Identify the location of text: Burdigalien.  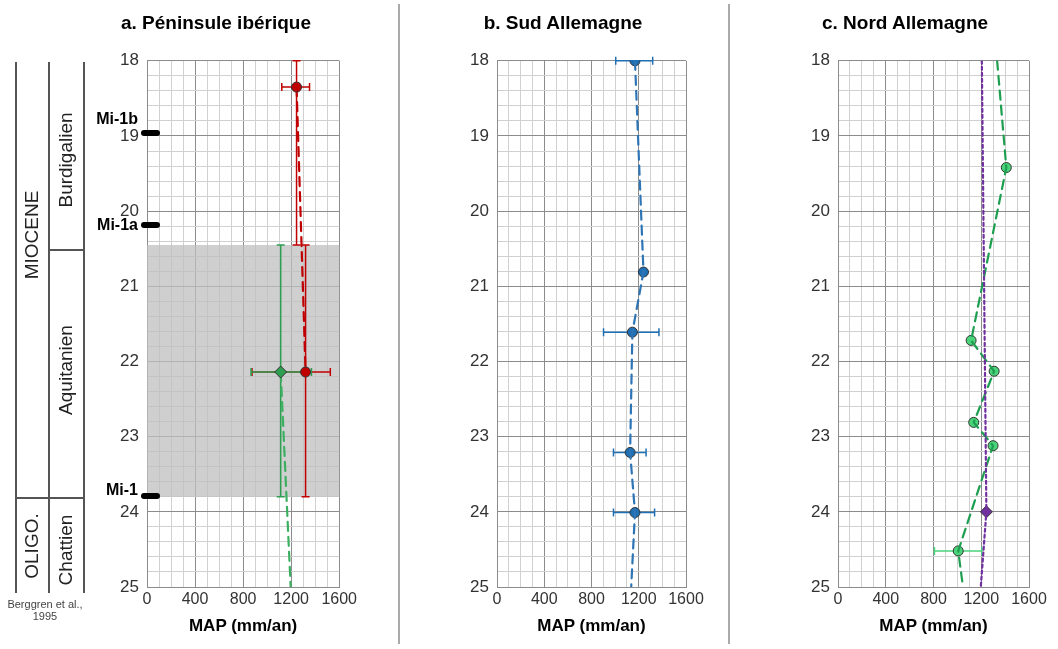
(66, 160).